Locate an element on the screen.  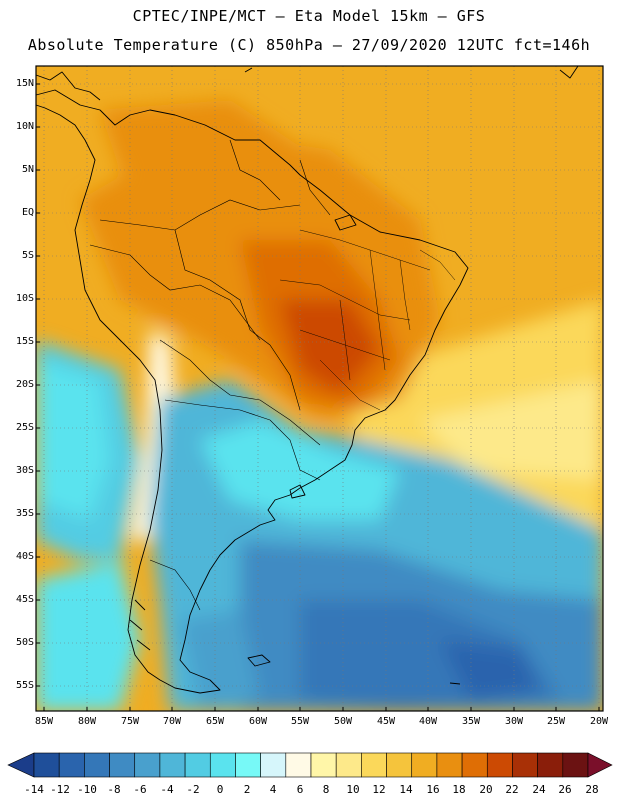
lon-label: 45W is located at coordinates (386, 721).